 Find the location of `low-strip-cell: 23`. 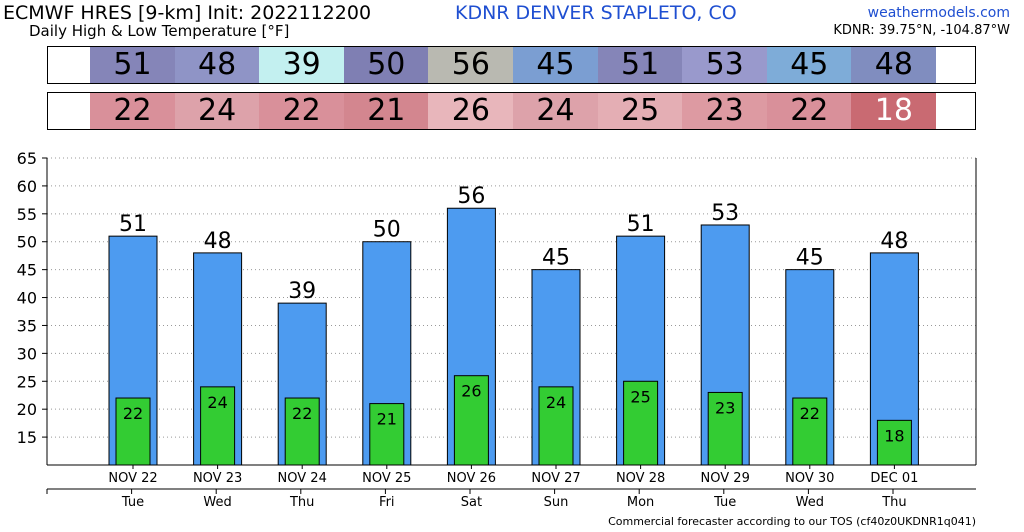

low-strip-cell: 23 is located at coordinates (725, 111).